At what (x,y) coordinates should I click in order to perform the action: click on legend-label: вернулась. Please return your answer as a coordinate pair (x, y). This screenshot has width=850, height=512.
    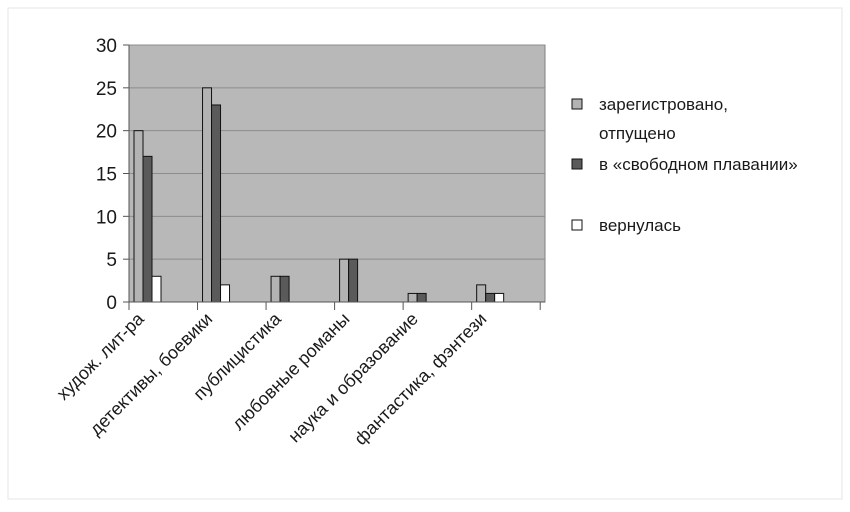
    Looking at the image, I should click on (640, 225).